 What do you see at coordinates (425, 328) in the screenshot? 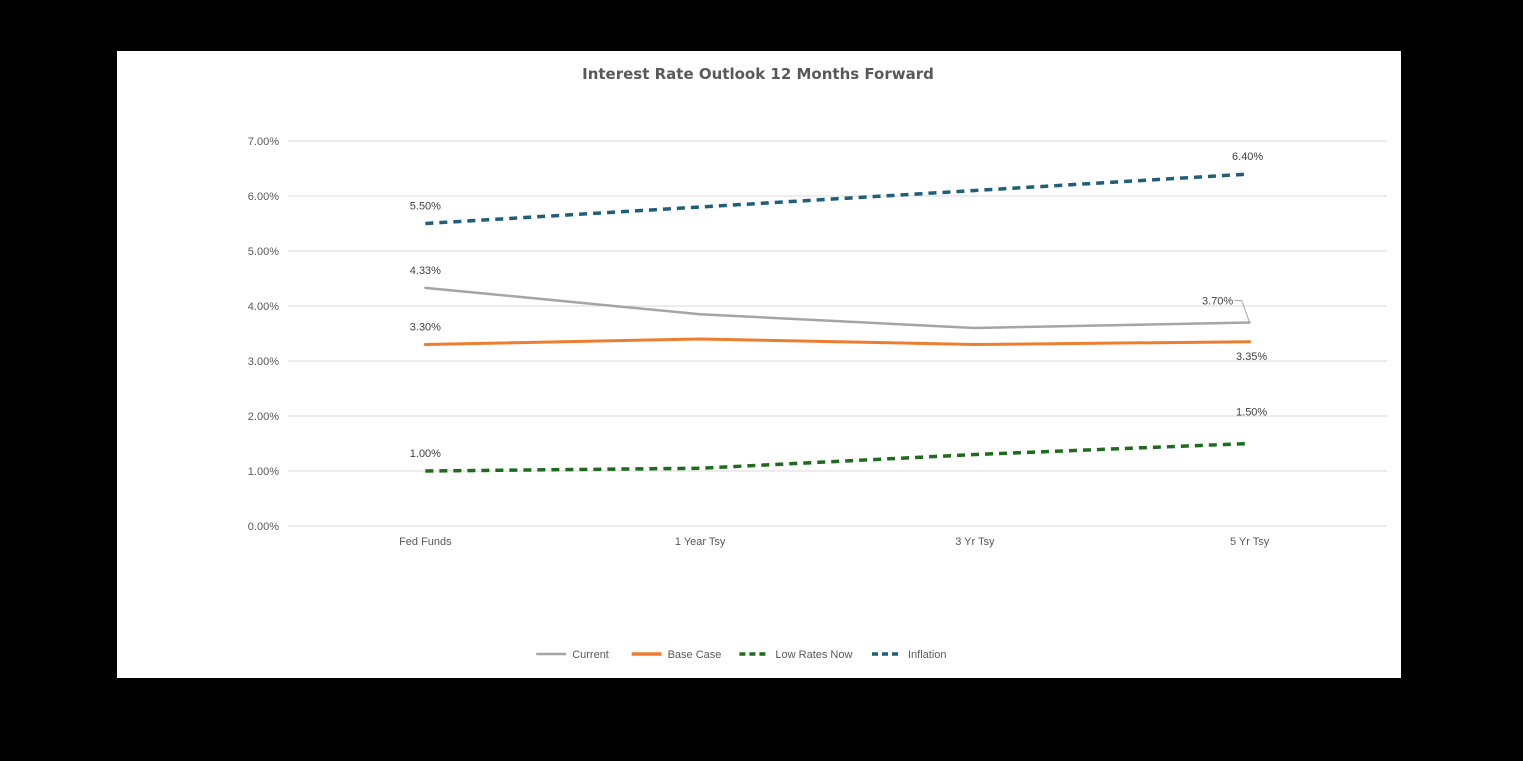
I see `data-label: 3.30%` at bounding box center [425, 328].